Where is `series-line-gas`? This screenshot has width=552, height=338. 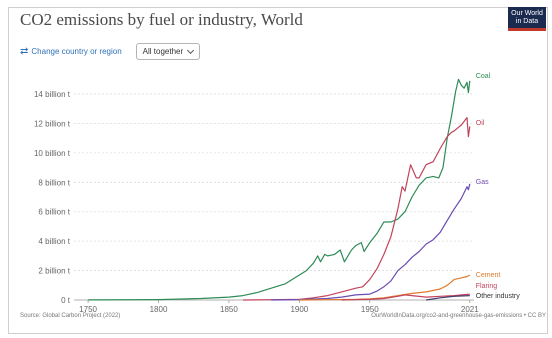 series-line-gas is located at coordinates (371, 242).